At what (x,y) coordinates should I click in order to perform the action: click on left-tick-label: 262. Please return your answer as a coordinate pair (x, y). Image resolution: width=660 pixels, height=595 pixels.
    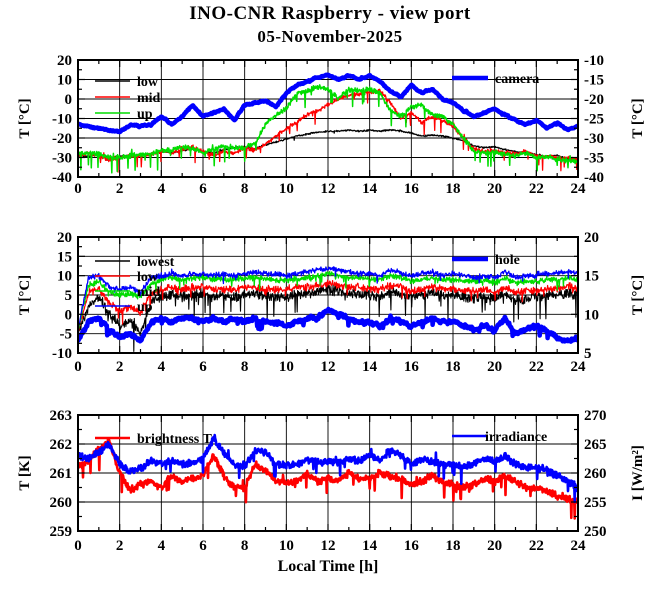
    Looking at the image, I should click on (61, 445).